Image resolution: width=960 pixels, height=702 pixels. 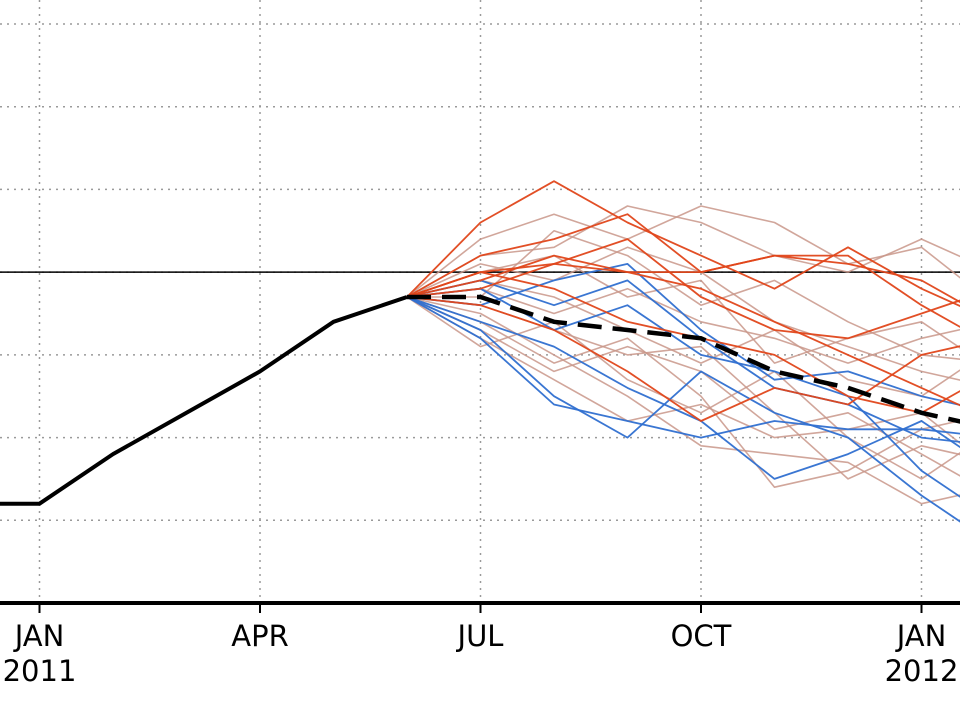 I want to click on x-tick-label: JUL, so click(x=480, y=636).